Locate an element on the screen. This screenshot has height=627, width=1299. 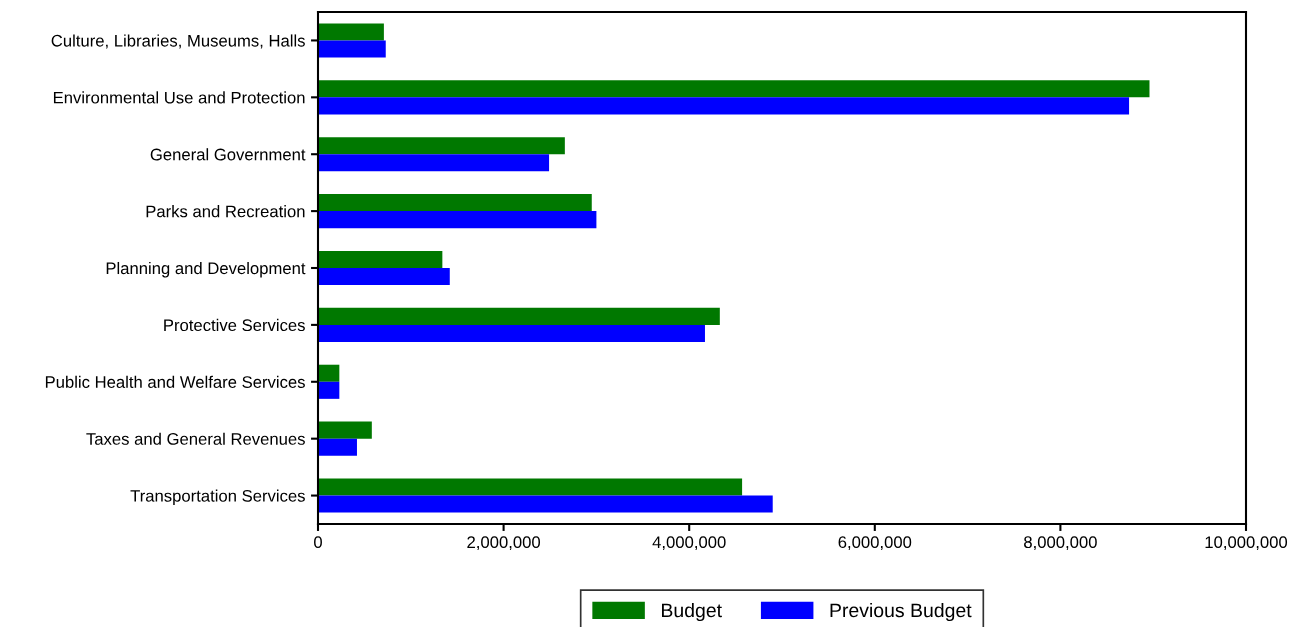
x-tick-label: 6,000,000 is located at coordinates (875, 543).